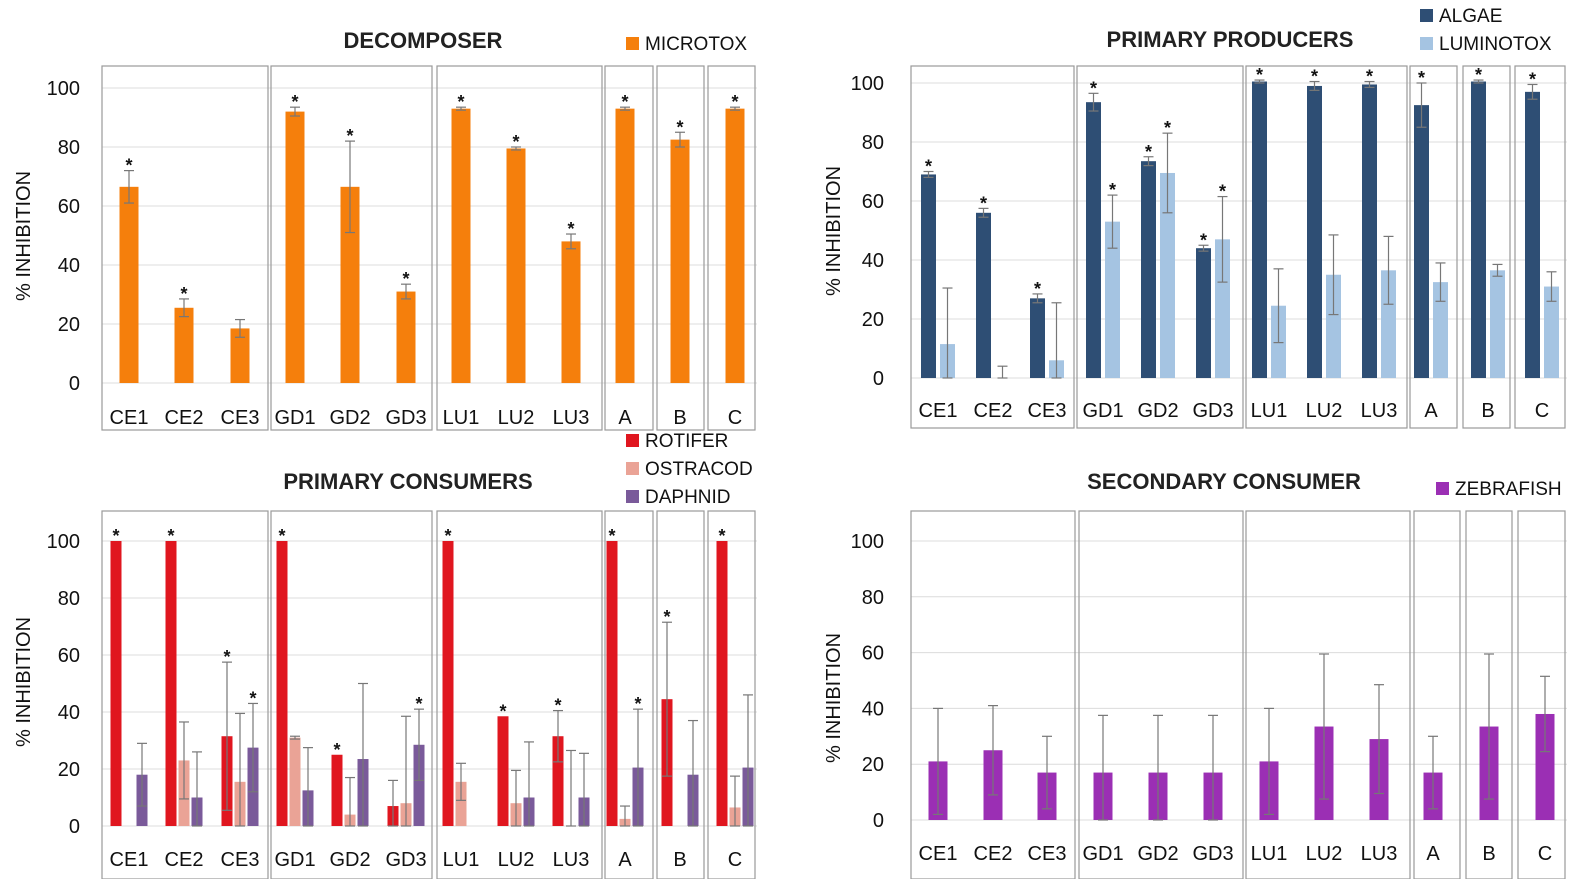 The width and height of the screenshot is (1576, 879). I want to click on x-tick-label: LU1, so click(461, 860).